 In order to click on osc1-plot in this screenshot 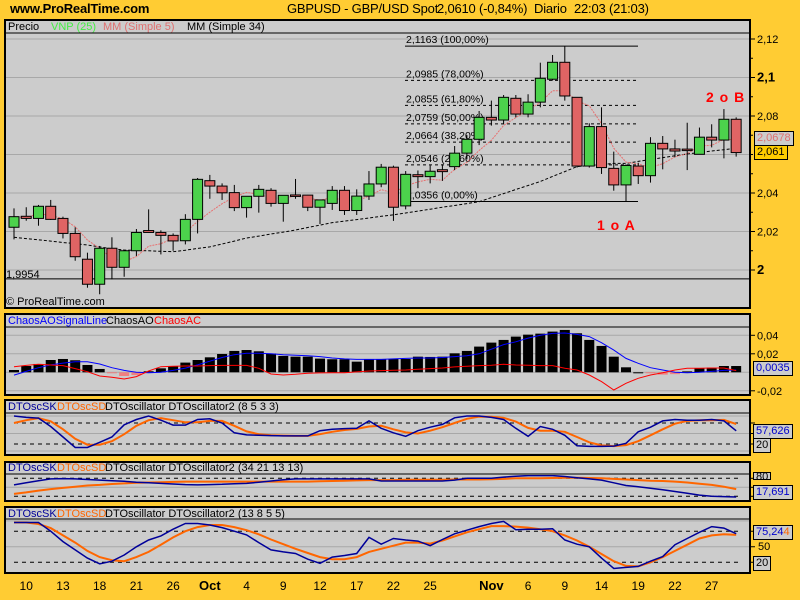, I will do `click(377, 433)`.